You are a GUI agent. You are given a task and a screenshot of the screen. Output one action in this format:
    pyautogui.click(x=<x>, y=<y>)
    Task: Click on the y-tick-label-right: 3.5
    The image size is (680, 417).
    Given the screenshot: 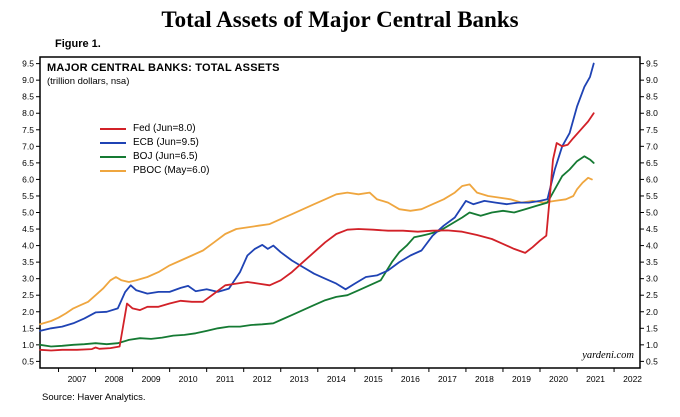 What is the action you would take?
    pyautogui.click(x=652, y=262)
    